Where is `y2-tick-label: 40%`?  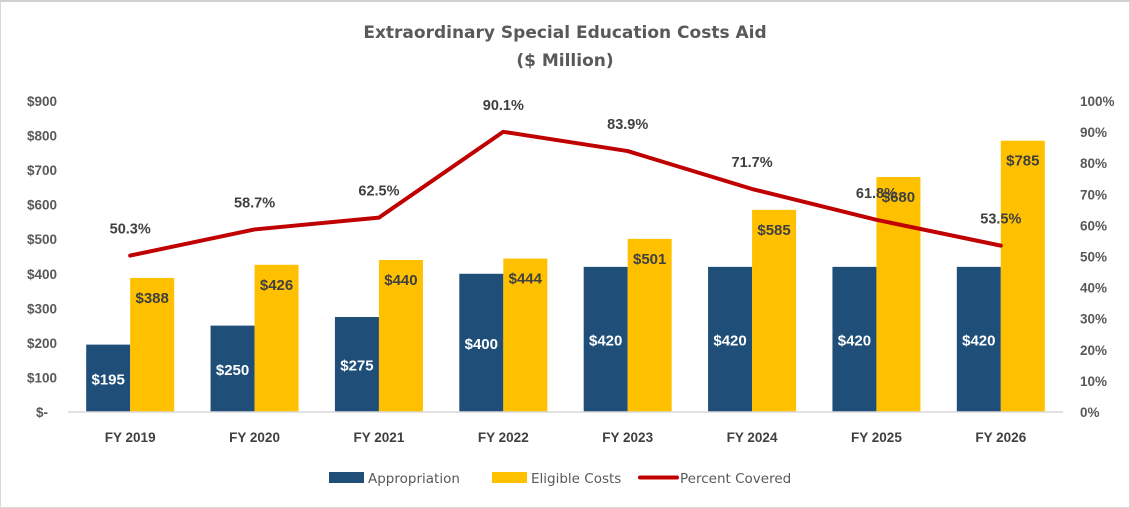
y2-tick-label: 40% is located at coordinates (1093, 288).